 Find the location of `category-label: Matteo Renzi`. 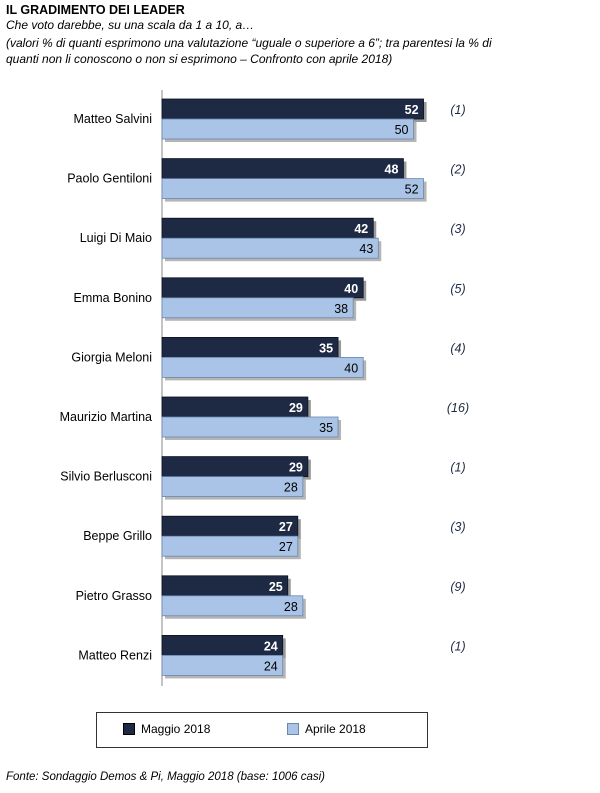

category-label: Matteo Renzi is located at coordinates (115, 655).